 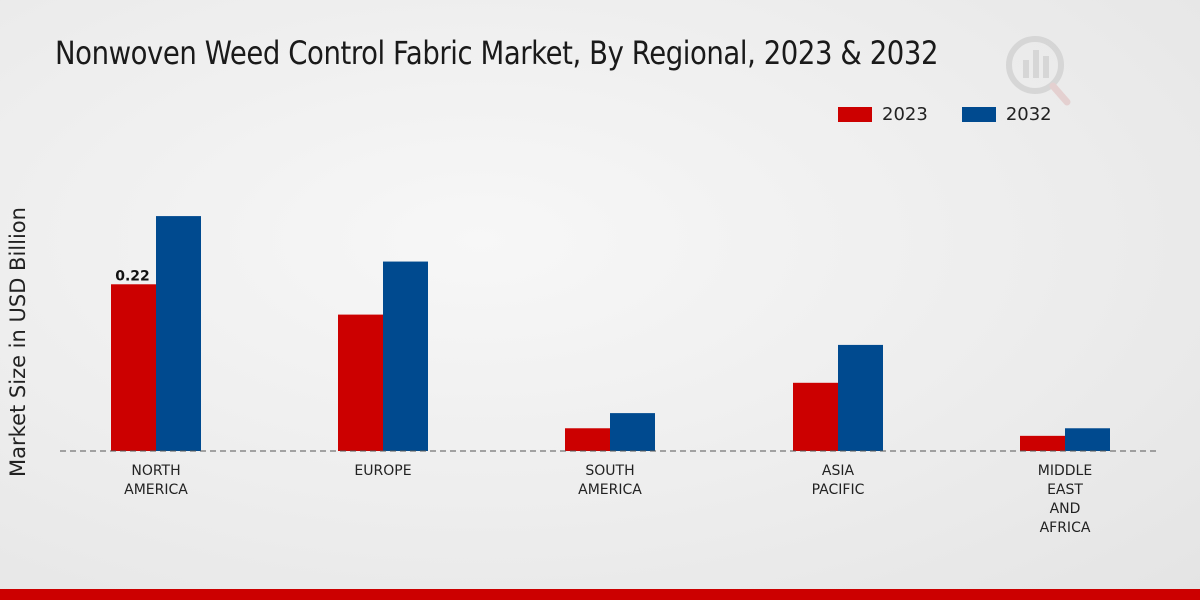 What do you see at coordinates (1087, 439) in the screenshot?
I see `bar-2032-middle-east-and-africa` at bounding box center [1087, 439].